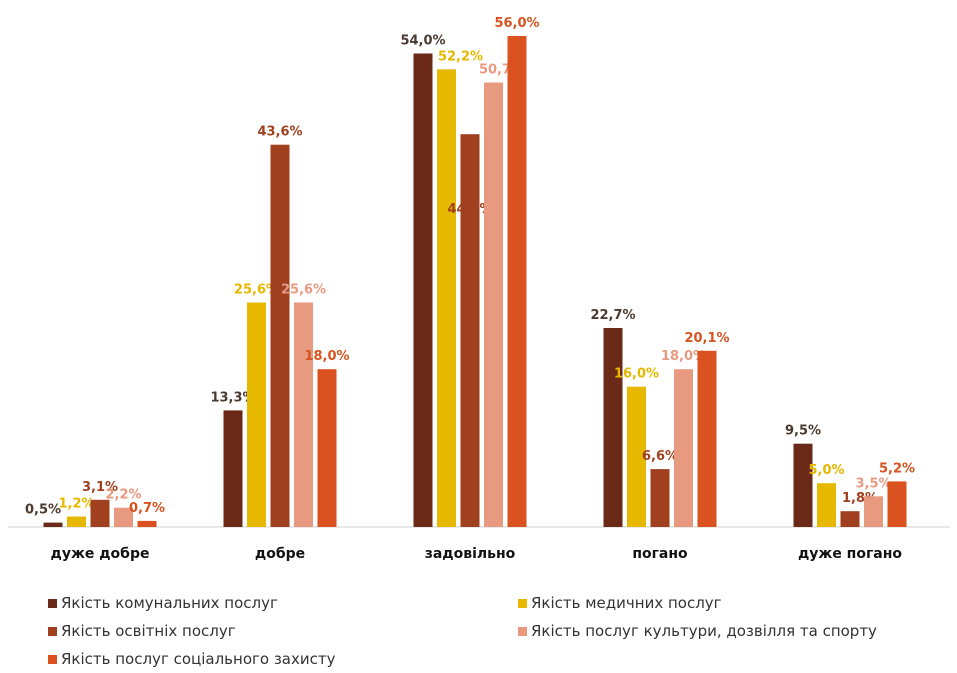 The width and height of the screenshot is (957, 673). I want to click on data-label: 16,0%, so click(636, 374).